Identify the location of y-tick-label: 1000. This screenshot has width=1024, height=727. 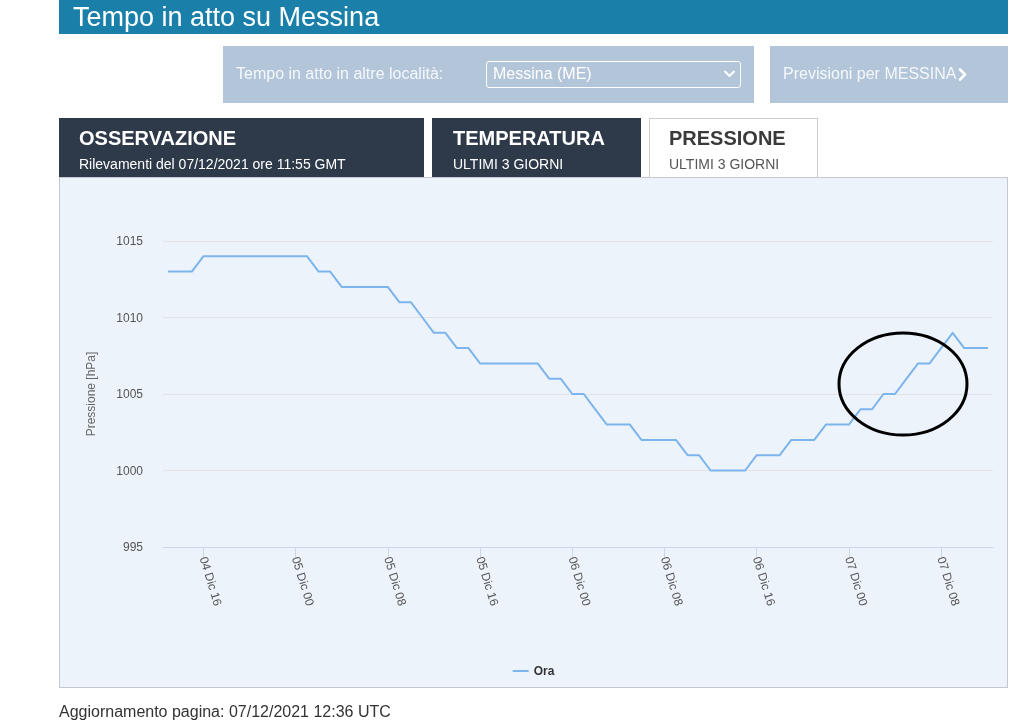
(130, 470).